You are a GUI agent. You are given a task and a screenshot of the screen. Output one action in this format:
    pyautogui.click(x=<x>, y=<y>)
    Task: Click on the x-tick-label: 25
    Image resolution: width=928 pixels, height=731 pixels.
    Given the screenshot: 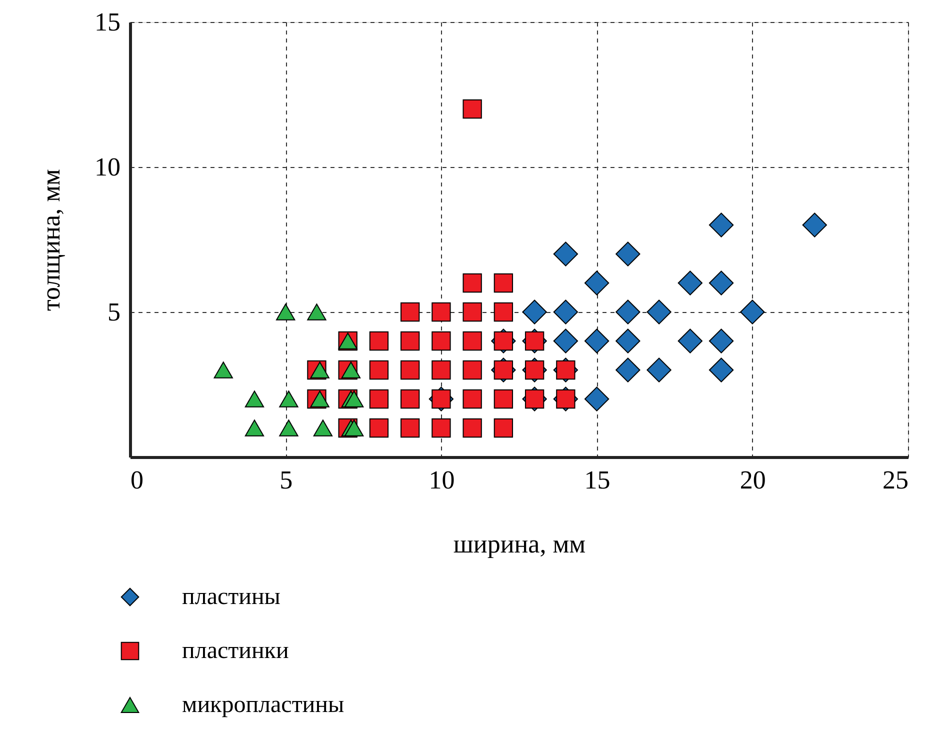 What is the action you would take?
    pyautogui.click(x=895, y=480)
    